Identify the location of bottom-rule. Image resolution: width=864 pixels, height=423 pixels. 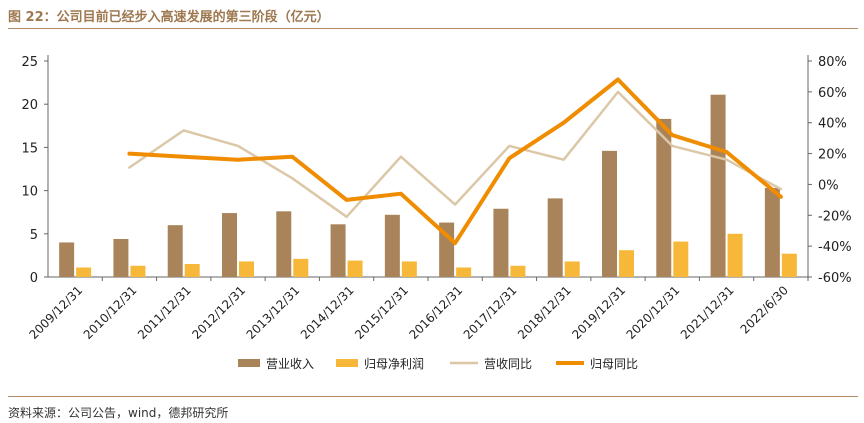
(433, 396).